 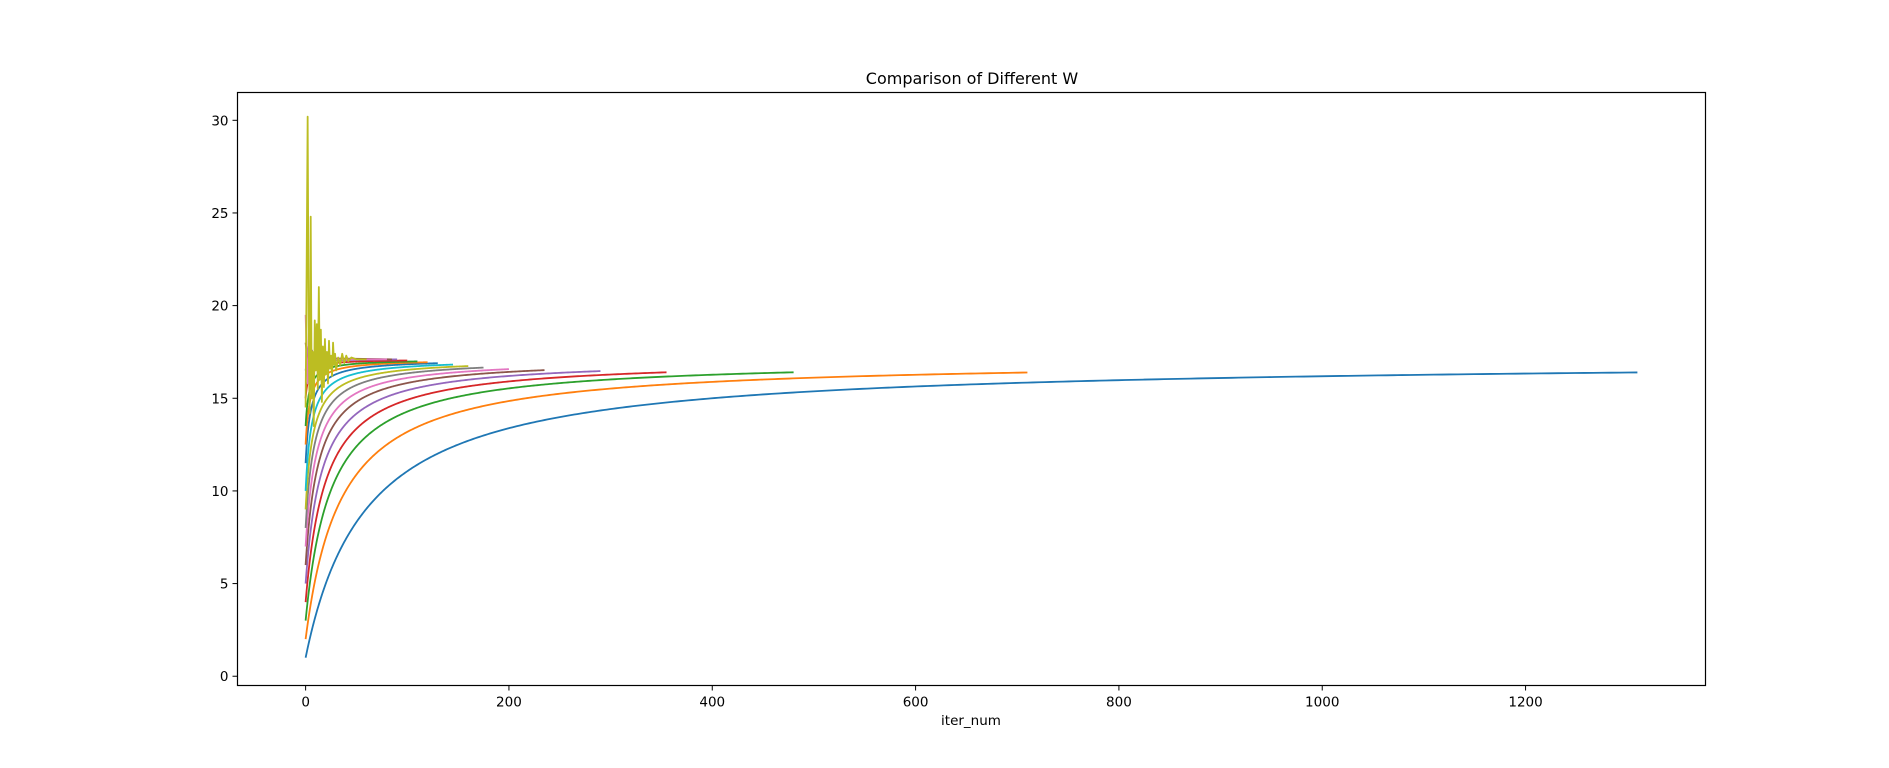 I want to click on y-tick-label: 5, so click(x=224, y=585).